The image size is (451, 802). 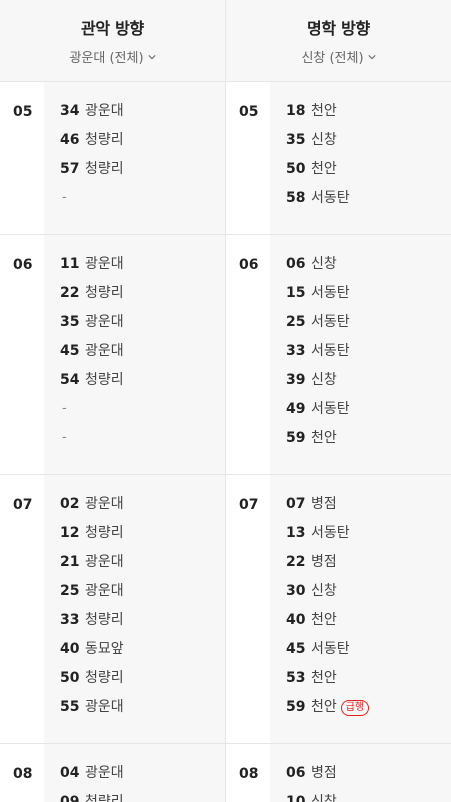 I want to click on departure-minute: 40, so click(x=70, y=649).